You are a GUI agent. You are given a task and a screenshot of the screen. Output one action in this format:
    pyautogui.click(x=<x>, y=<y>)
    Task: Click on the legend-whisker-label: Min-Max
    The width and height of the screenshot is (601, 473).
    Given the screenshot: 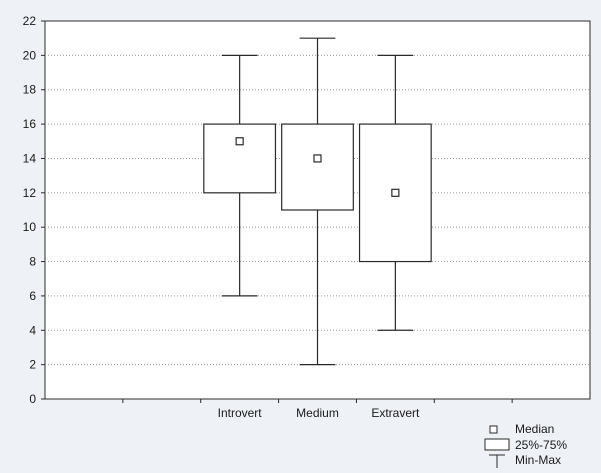 What is the action you would take?
    pyautogui.click(x=538, y=460)
    